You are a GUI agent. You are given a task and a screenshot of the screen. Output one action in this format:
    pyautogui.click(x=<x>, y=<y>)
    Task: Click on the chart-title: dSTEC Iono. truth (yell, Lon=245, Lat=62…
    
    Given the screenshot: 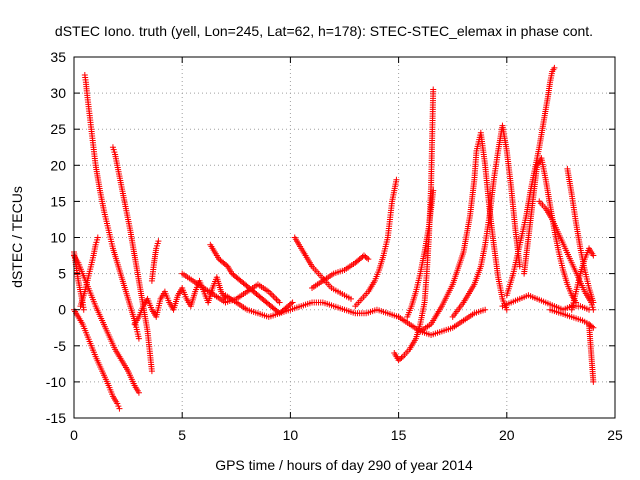 What is the action you would take?
    pyautogui.click(x=324, y=31)
    